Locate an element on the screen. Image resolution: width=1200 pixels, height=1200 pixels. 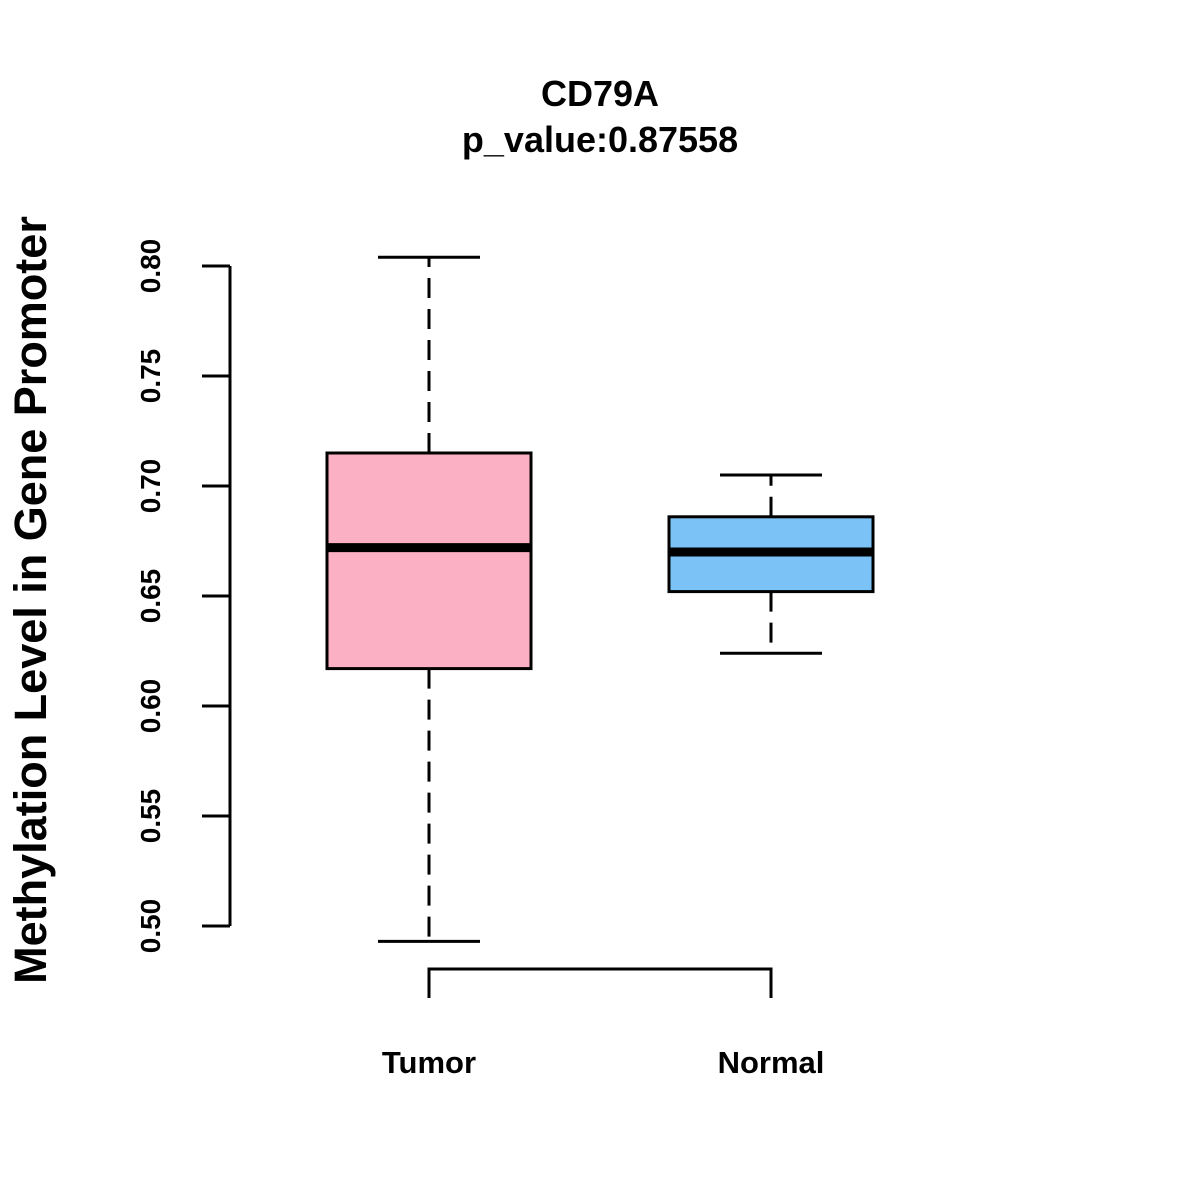
box-normal is located at coordinates (771, 564).